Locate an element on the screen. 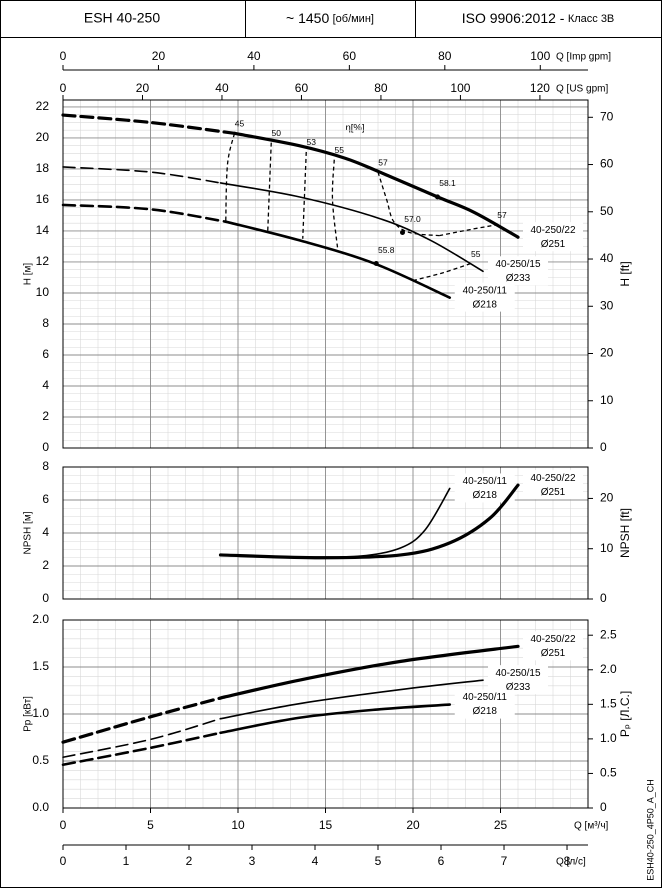 This screenshot has height=888, width=662. x-axis-label: Q [м³/ч] is located at coordinates (591, 826).